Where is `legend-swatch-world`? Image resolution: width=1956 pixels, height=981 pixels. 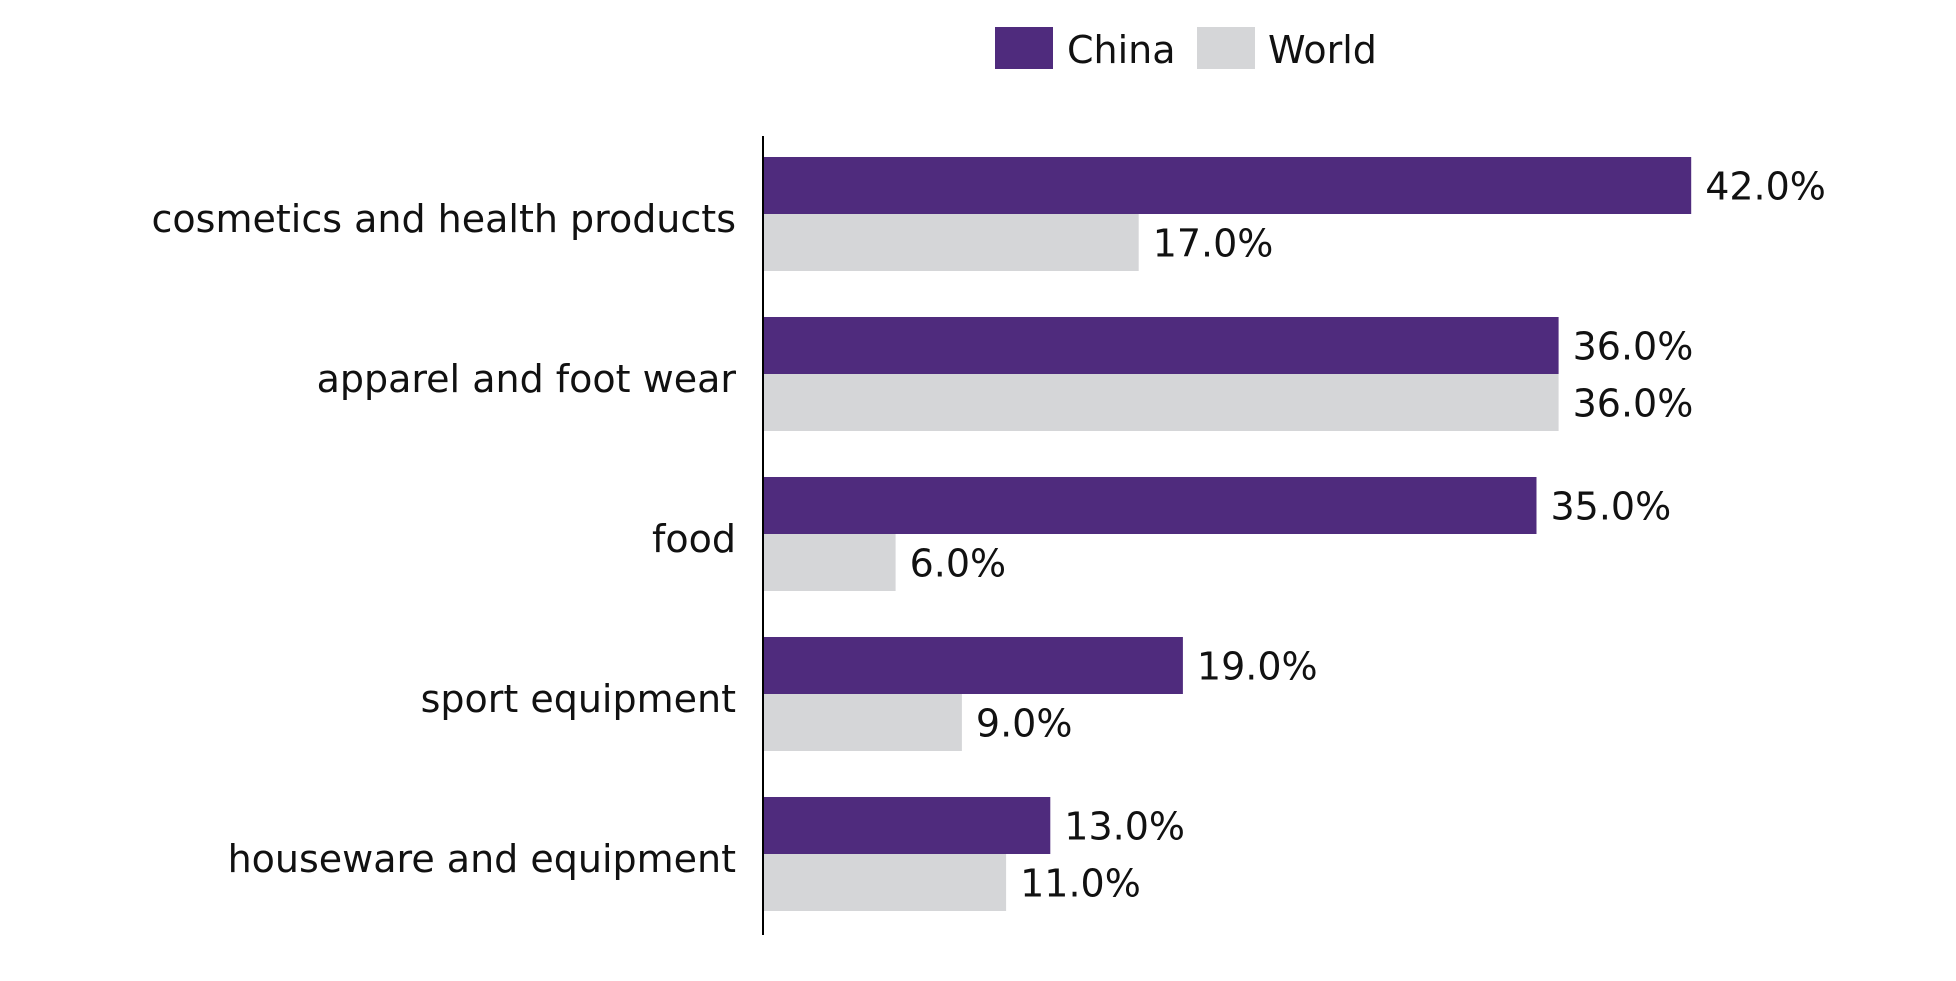
legend-swatch-world is located at coordinates (1226, 48).